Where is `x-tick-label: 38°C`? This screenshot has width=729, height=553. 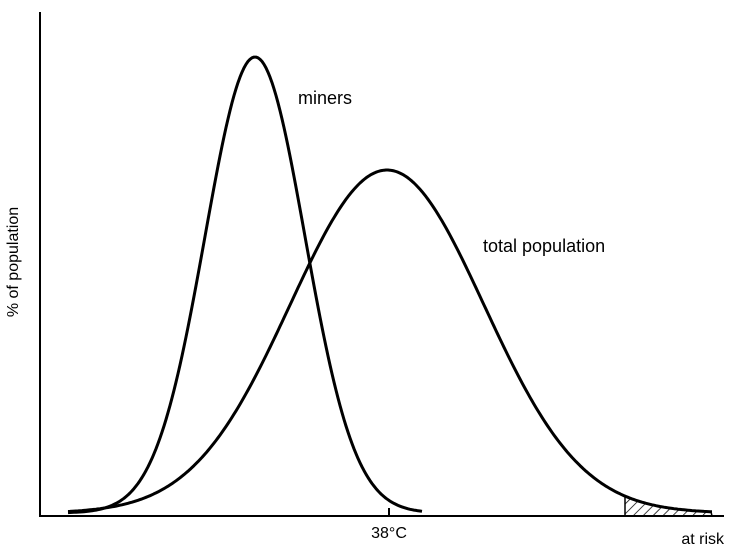
x-tick-label: 38°C is located at coordinates (389, 533).